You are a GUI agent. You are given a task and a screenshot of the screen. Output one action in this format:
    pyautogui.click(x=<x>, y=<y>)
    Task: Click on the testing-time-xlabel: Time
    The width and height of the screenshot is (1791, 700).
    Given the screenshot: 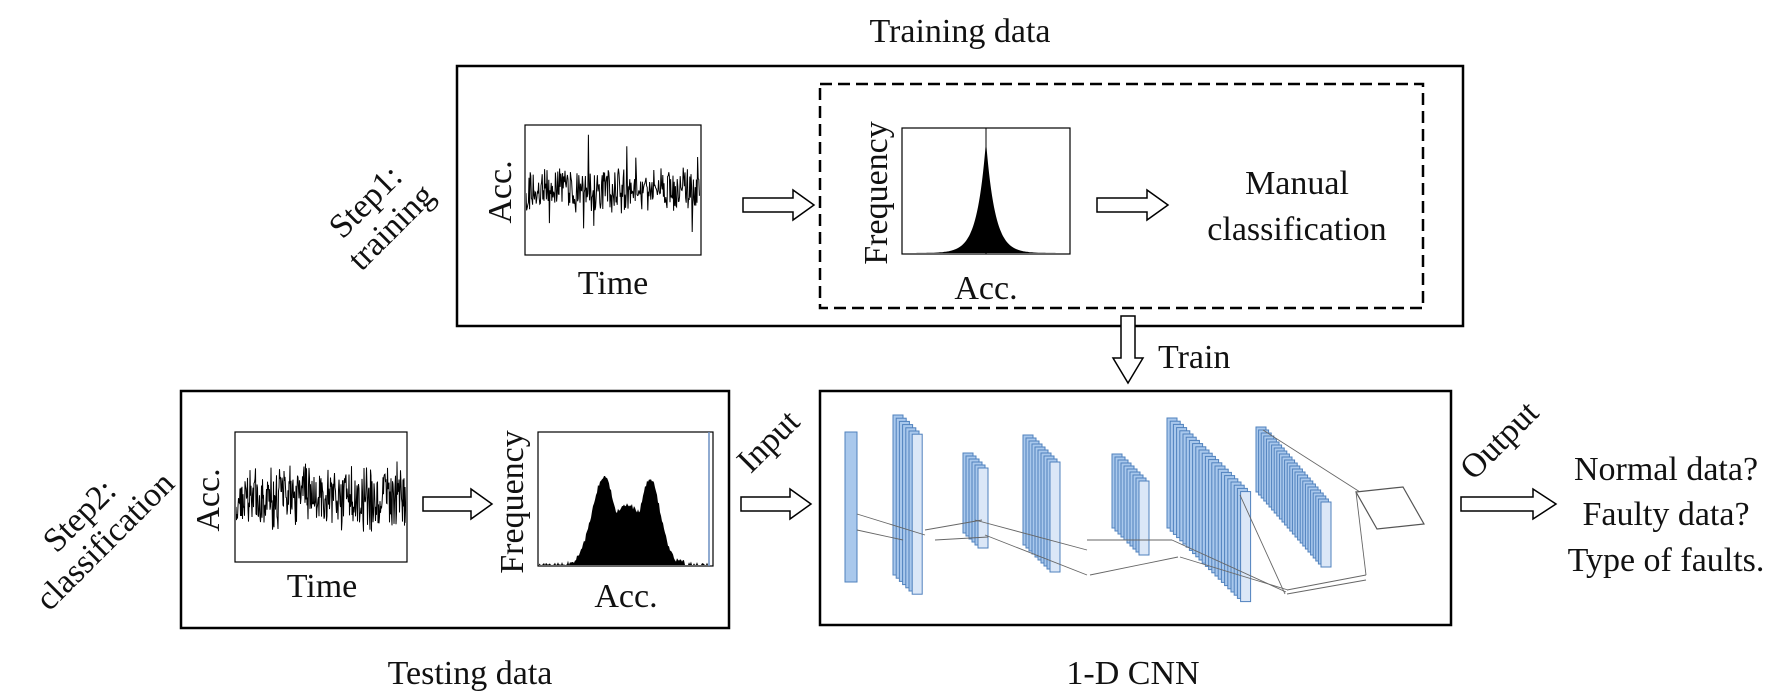 What is the action you would take?
    pyautogui.click(x=322, y=586)
    